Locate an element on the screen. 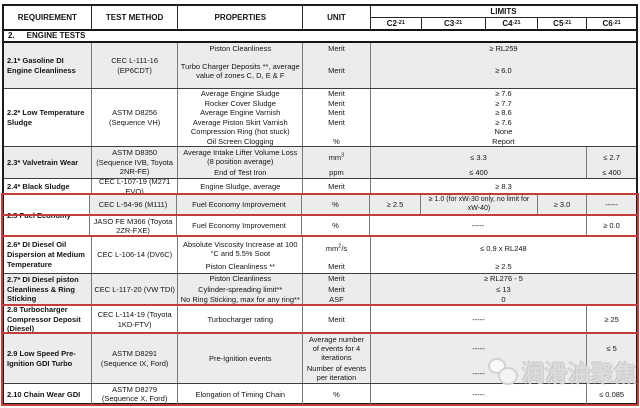 Image resolution: width=640 pixels, height=408 pixels. unit-cell: mm3 ppm is located at coordinates (337, 162).